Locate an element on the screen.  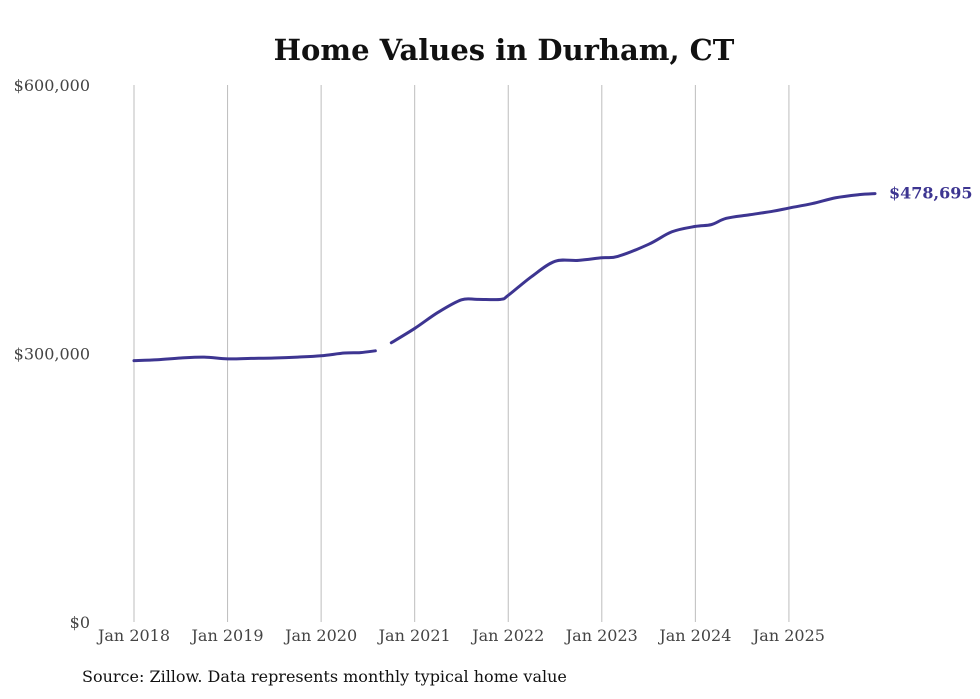
y-axis-ticks: $0 $300,000 $600,000 is located at coordinates (52, 354).